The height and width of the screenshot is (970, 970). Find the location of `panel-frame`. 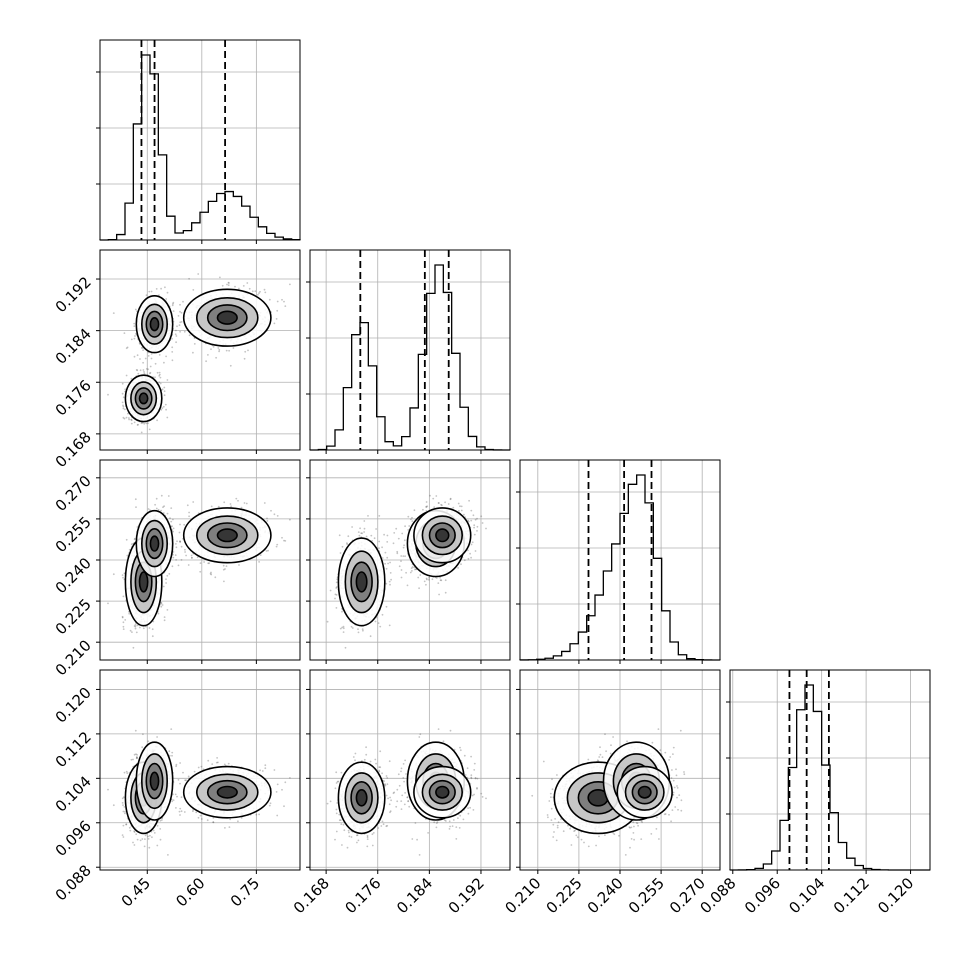

panel-frame is located at coordinates (200, 140).